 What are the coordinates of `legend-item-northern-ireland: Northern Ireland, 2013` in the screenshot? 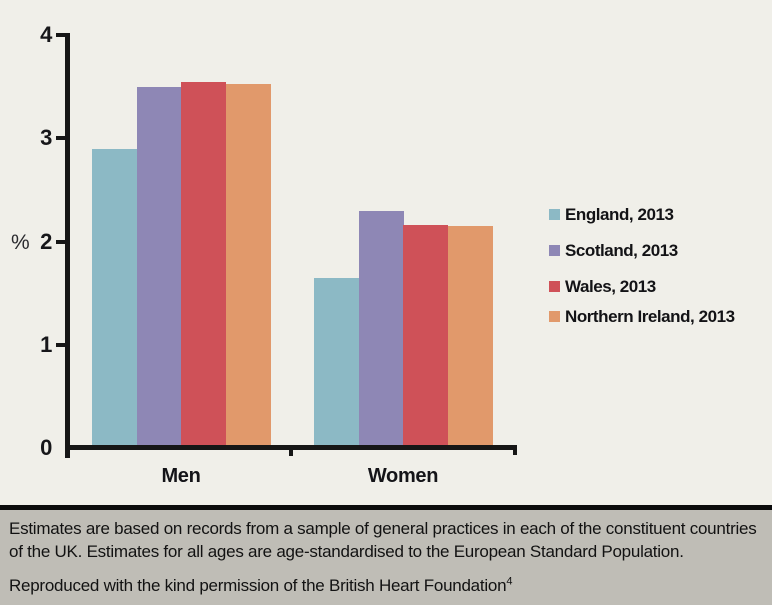 It's located at (642, 316).